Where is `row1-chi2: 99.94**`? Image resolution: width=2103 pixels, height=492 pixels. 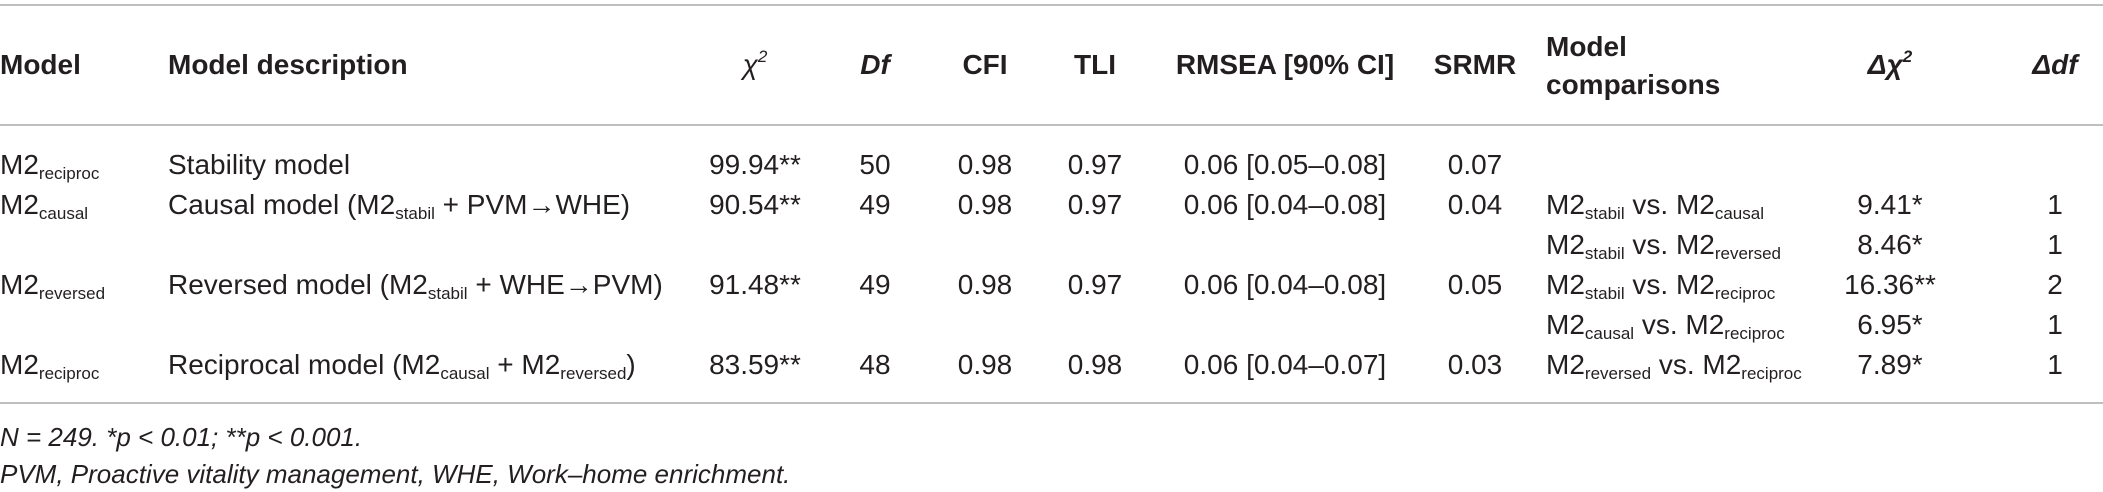
row1-chi2: 99.94** is located at coordinates (755, 164).